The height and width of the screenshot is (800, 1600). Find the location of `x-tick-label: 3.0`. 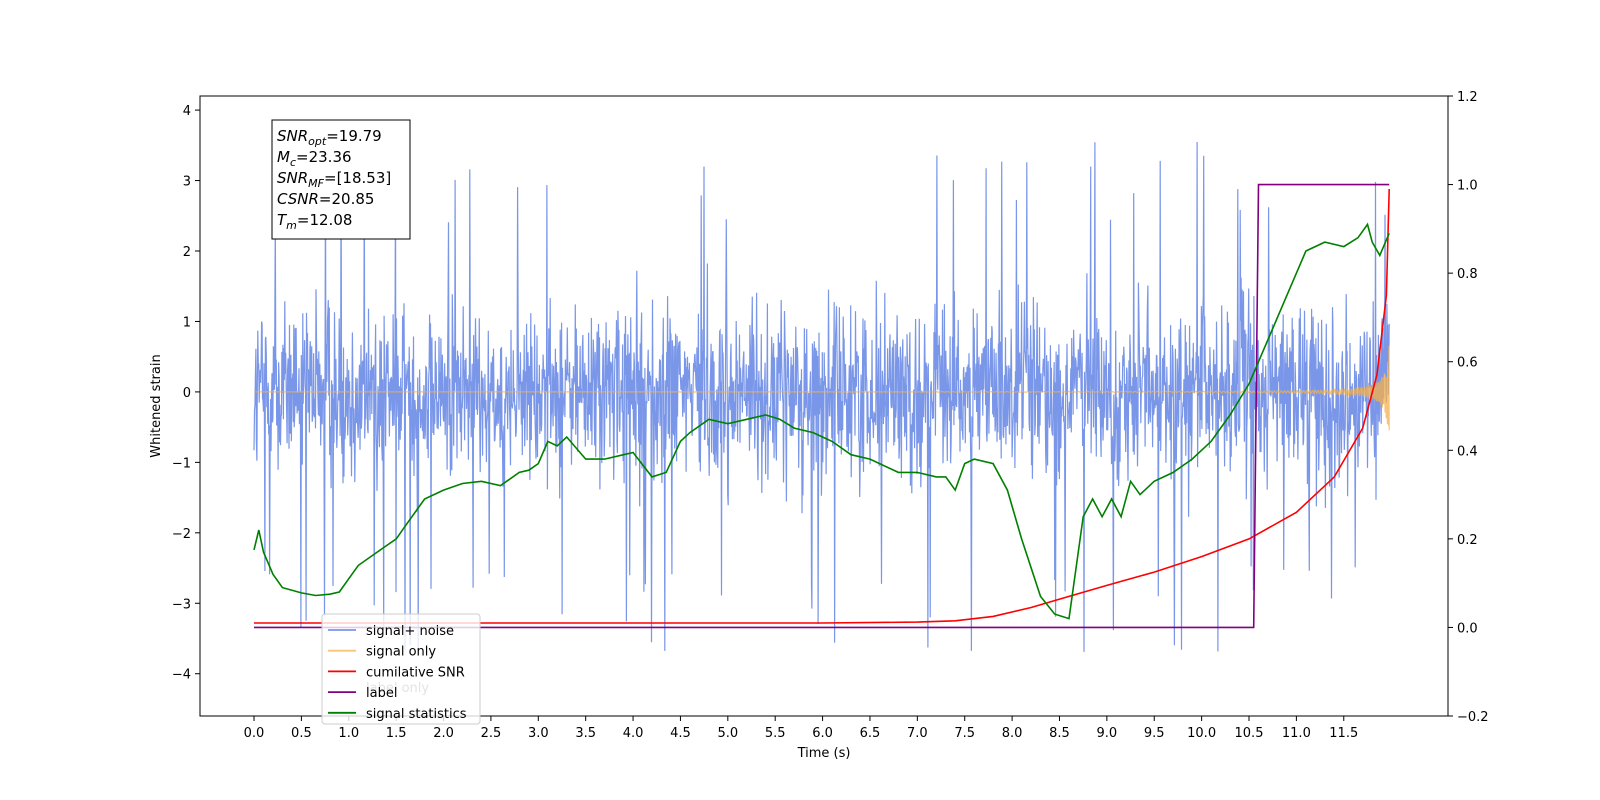

x-tick-label: 3.0 is located at coordinates (538, 733).